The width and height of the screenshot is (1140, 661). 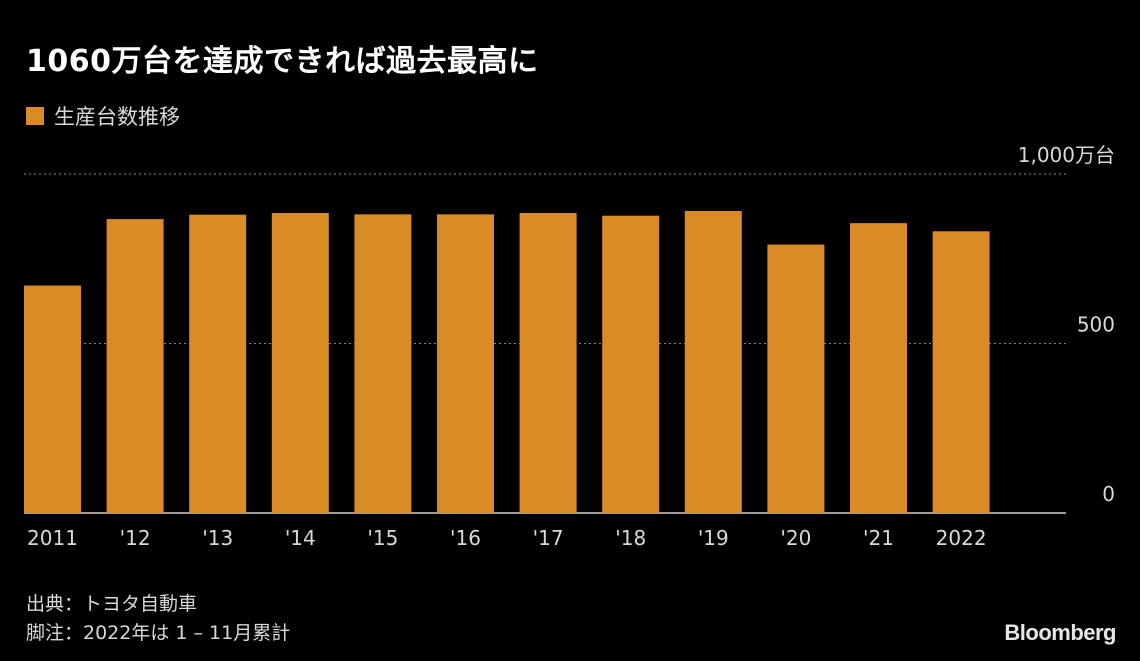 What do you see at coordinates (217, 538) in the screenshot?
I see `x-tick-label: '13` at bounding box center [217, 538].